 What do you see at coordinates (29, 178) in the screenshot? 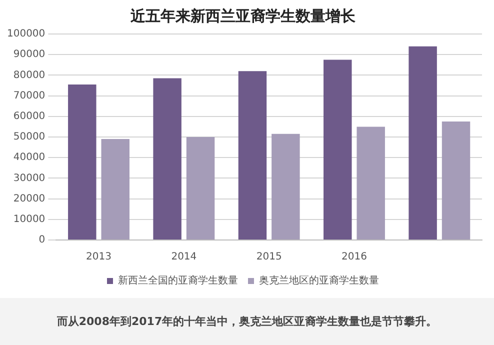
I see `y-tick-label: 30000` at bounding box center [29, 178].